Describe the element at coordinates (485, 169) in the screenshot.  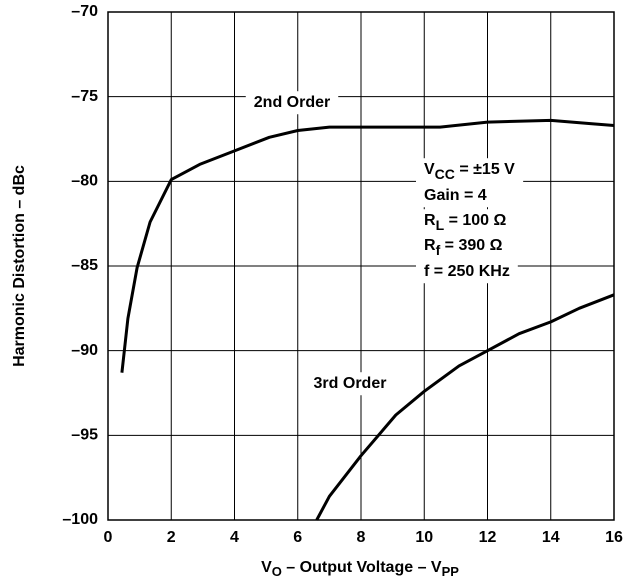
I see `condition-part: = ±15 V` at that location.